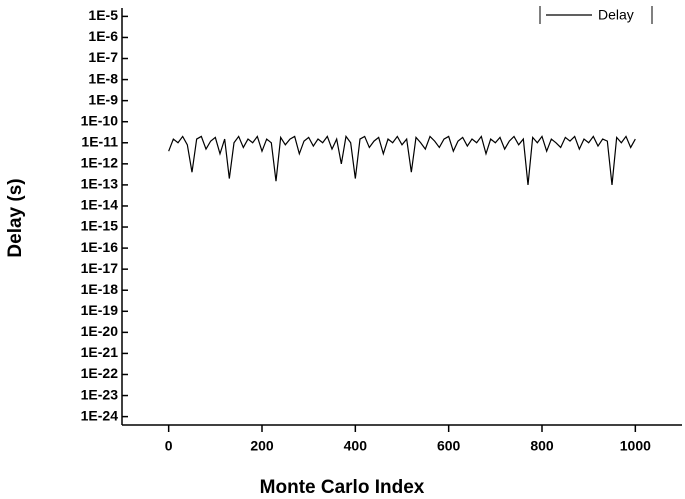 This screenshot has height=499, width=685. Describe the element at coordinates (616, 15) in the screenshot. I see `legend-label: Delay` at that location.